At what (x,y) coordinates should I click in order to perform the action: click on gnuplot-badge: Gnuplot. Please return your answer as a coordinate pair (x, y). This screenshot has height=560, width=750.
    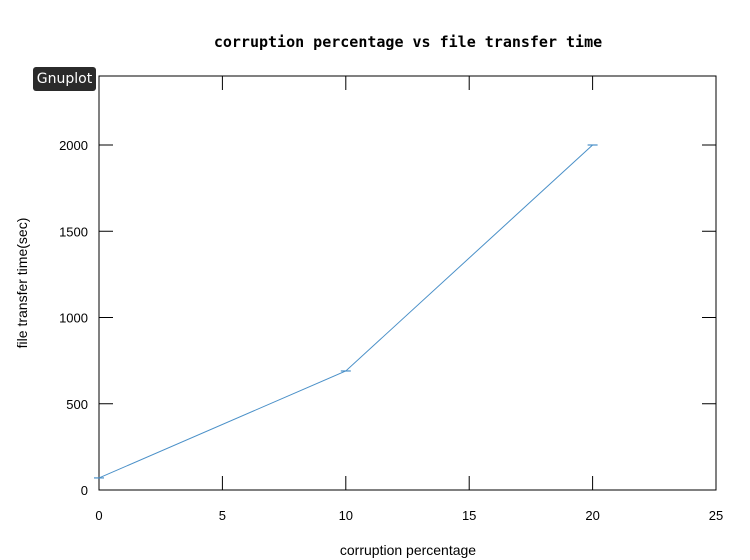
    Looking at the image, I should click on (64, 79).